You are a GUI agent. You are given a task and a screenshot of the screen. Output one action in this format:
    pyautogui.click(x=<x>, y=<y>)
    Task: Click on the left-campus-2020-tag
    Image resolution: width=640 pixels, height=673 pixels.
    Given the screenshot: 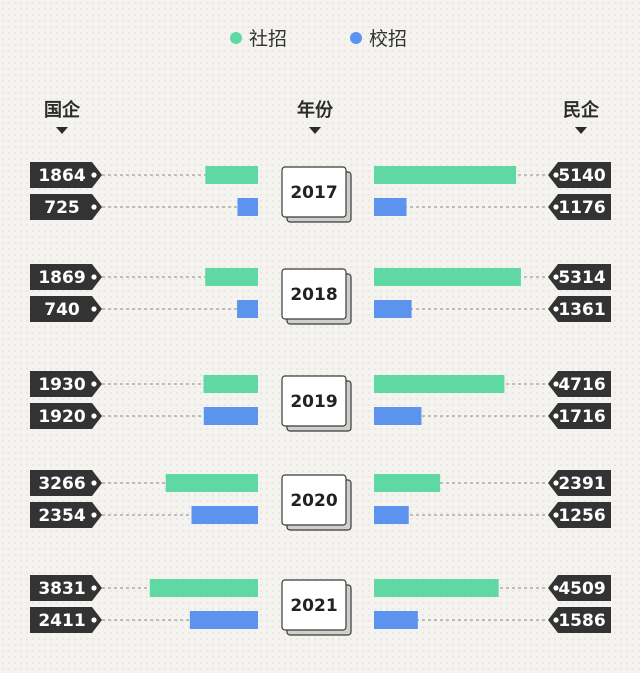 What is the action you would take?
    pyautogui.click(x=66, y=515)
    